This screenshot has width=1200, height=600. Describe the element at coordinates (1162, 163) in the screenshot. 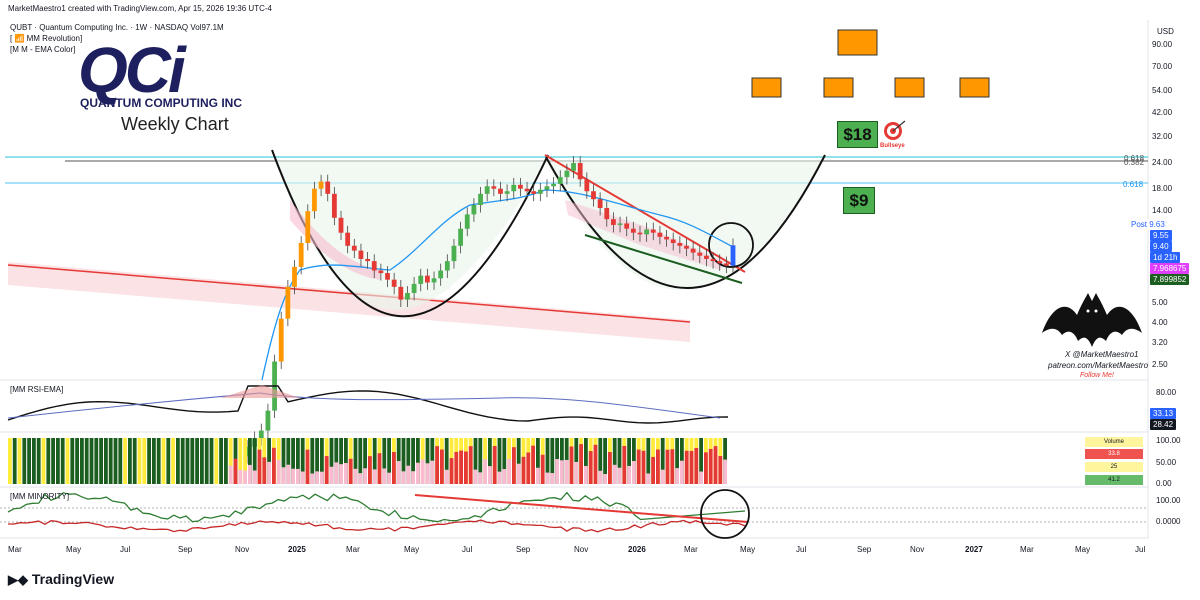

I see `price-tick: 24.00` at that location.